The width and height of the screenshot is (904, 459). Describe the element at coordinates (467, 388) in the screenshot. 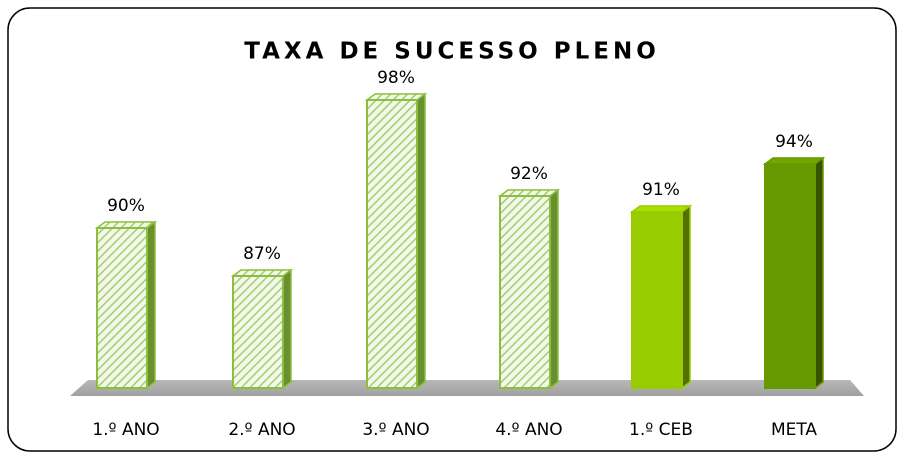

I see `floor` at that location.